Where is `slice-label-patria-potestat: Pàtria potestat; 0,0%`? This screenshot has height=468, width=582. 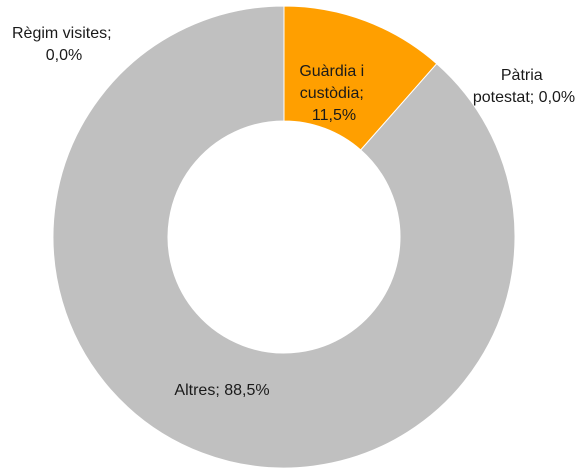
slice-label-patria-potestat: Pàtria potestat; 0,0% is located at coordinates (524, 86).